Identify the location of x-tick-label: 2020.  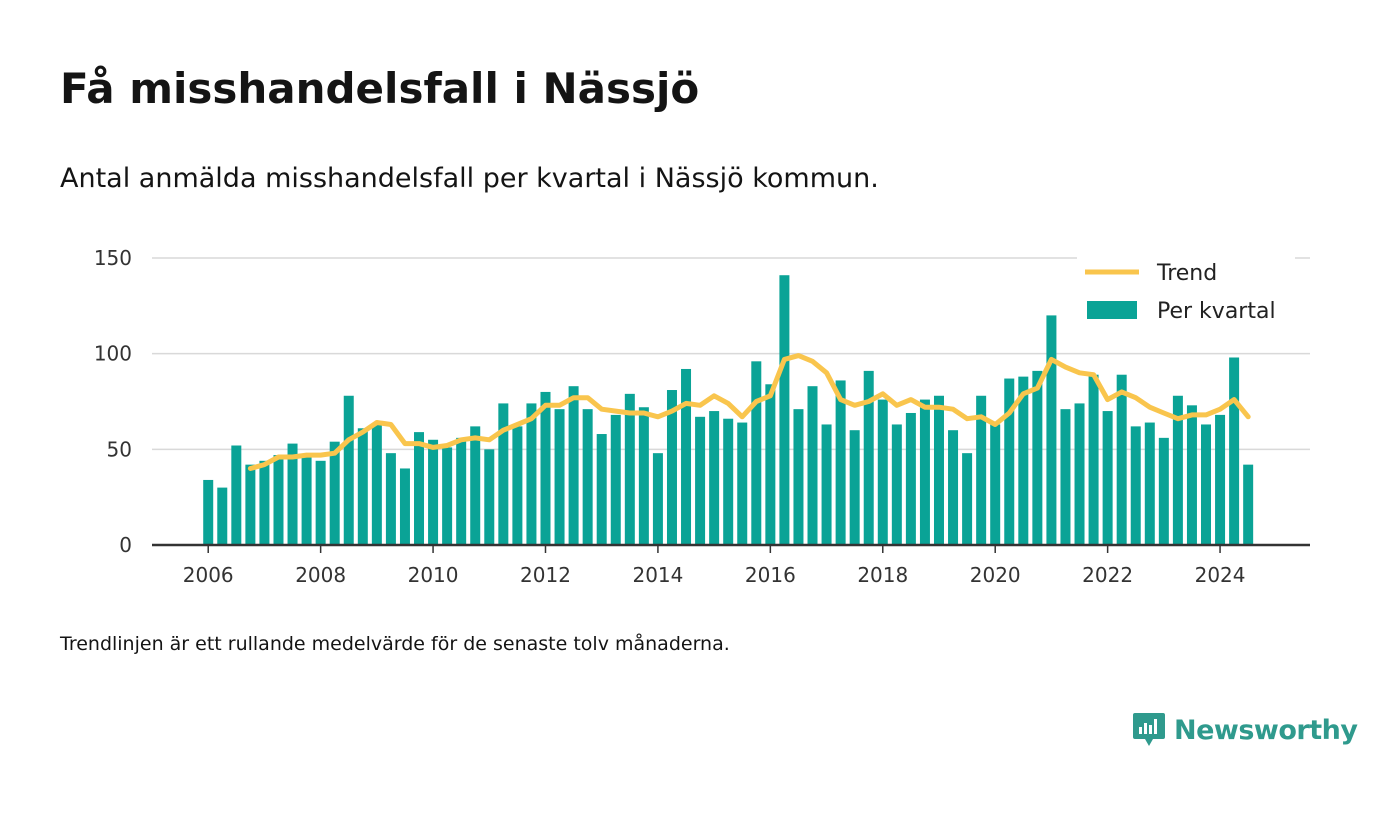
(995, 575).